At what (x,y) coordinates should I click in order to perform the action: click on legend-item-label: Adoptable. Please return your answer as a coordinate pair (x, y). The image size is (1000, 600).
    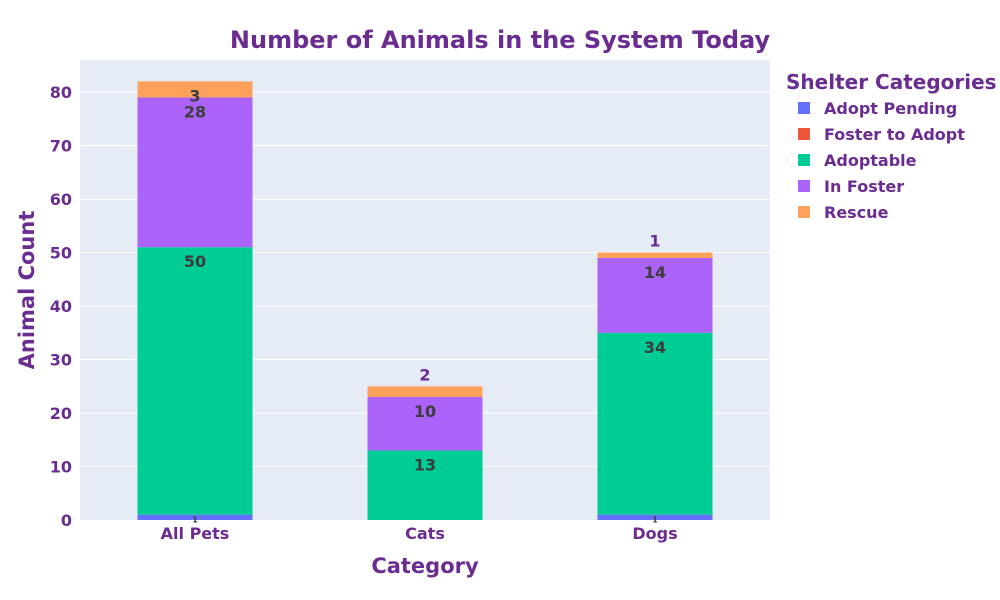
    Looking at the image, I should click on (870, 160).